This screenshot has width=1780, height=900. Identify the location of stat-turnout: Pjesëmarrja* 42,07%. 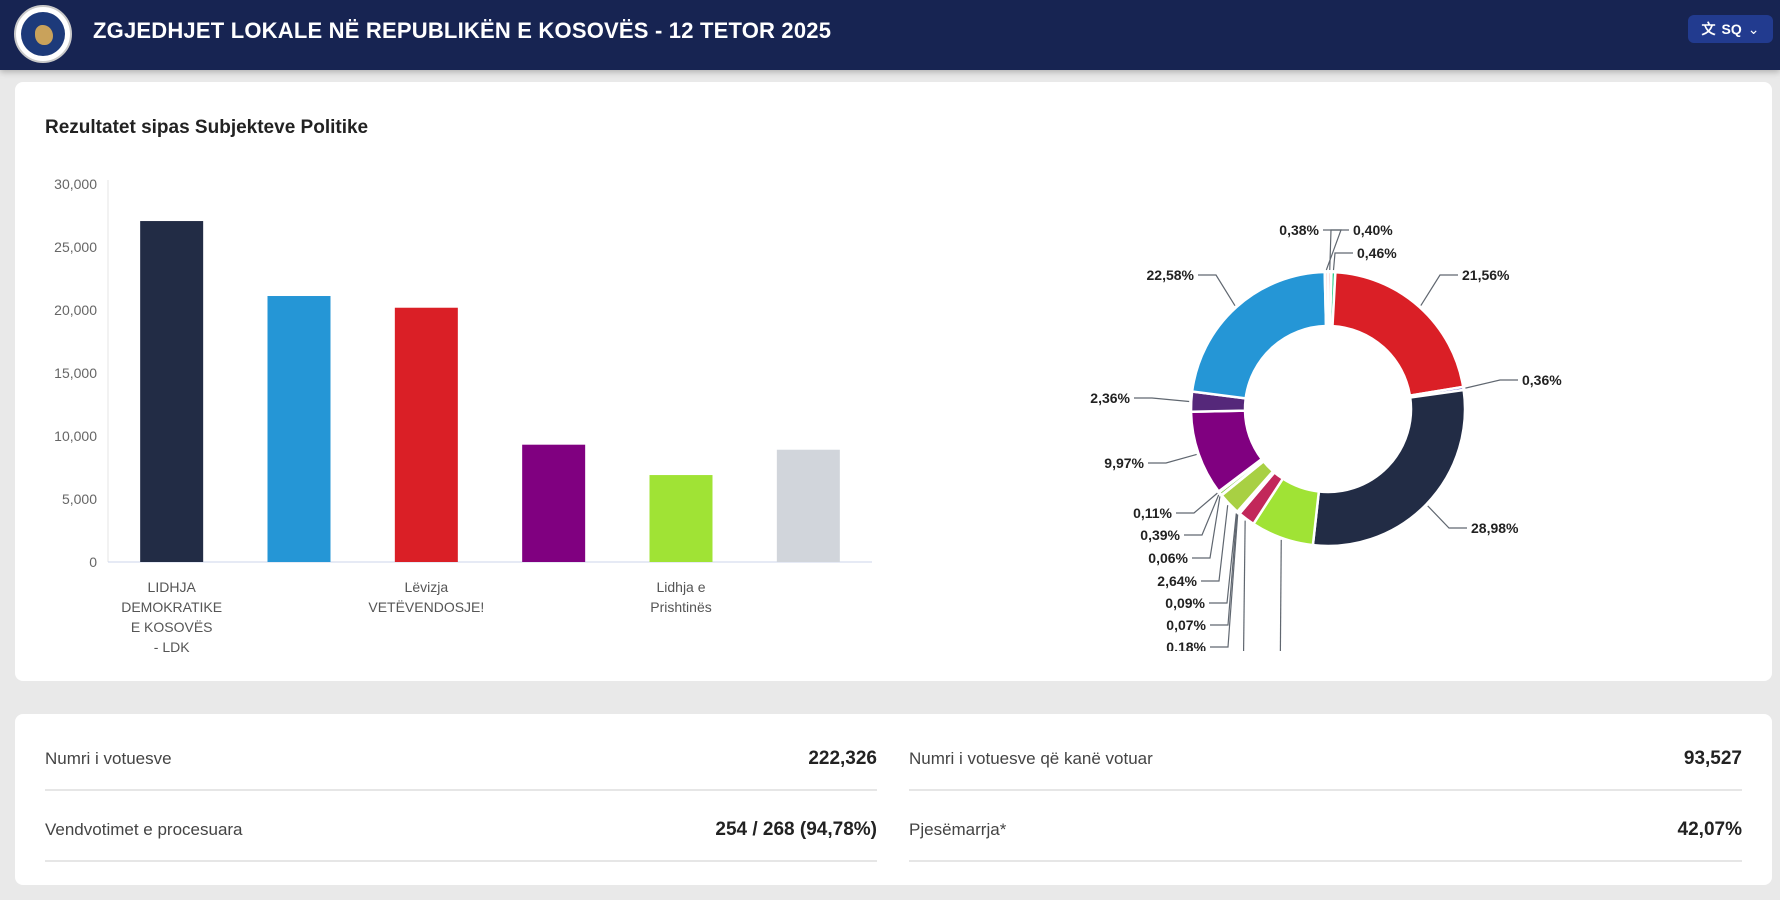
(1325, 831).